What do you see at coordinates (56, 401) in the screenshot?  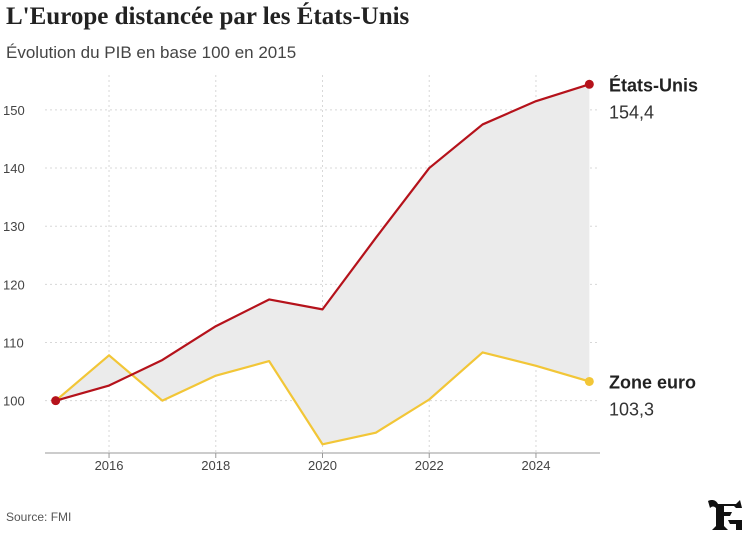 I see `series-start-point` at bounding box center [56, 401].